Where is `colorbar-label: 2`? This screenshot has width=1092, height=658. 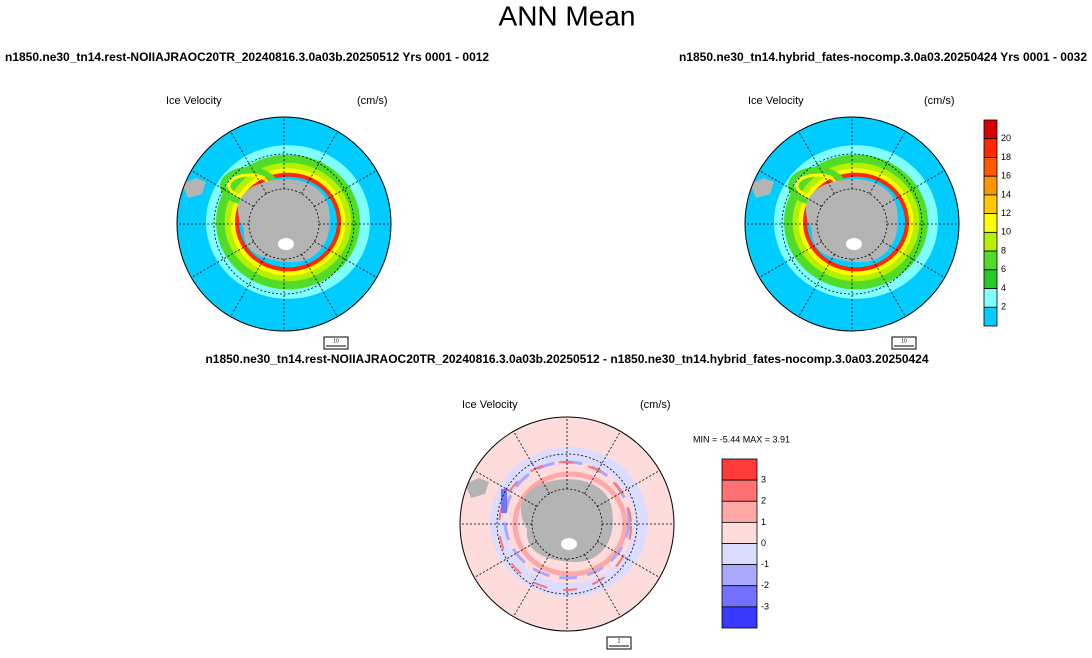
colorbar-label: 2 is located at coordinates (1003, 307).